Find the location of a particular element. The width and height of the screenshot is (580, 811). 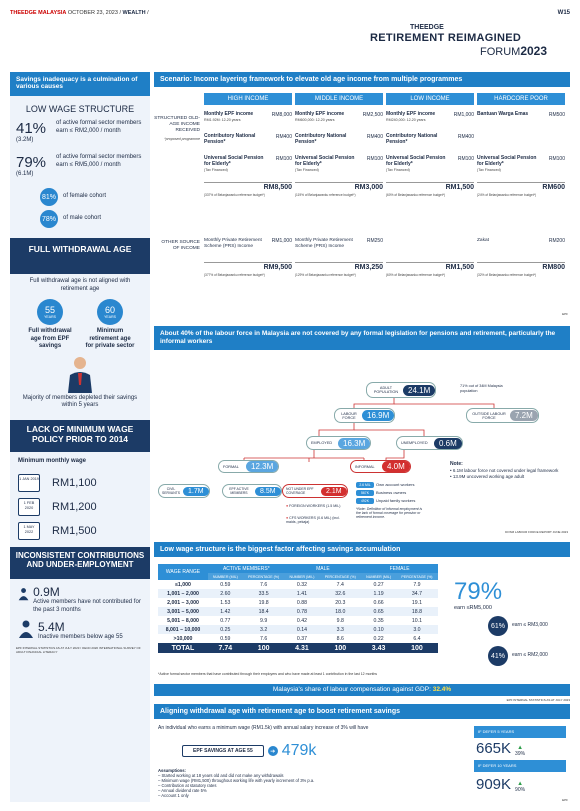

note-title: Note: is located at coordinates (456, 464).